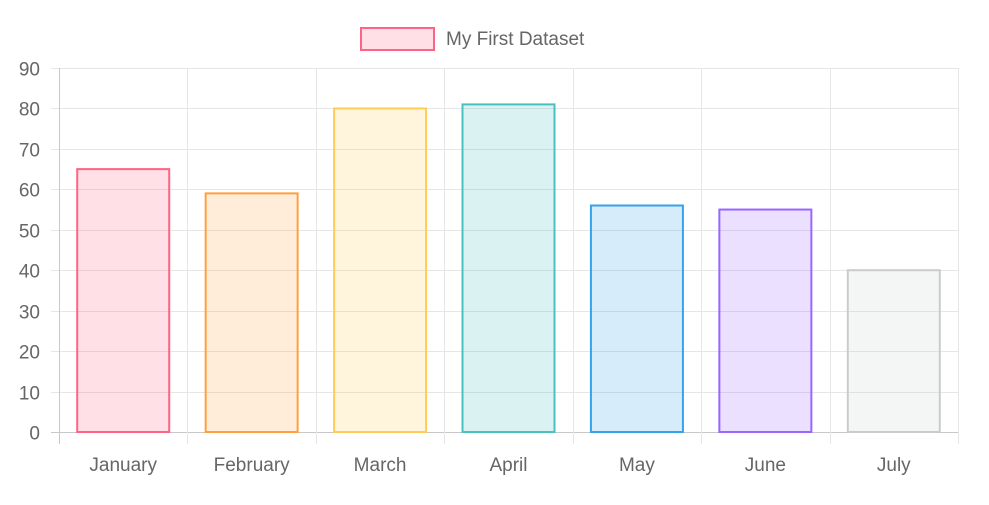  Describe the element at coordinates (123, 465) in the screenshot. I see `x-tick-label: January` at that location.